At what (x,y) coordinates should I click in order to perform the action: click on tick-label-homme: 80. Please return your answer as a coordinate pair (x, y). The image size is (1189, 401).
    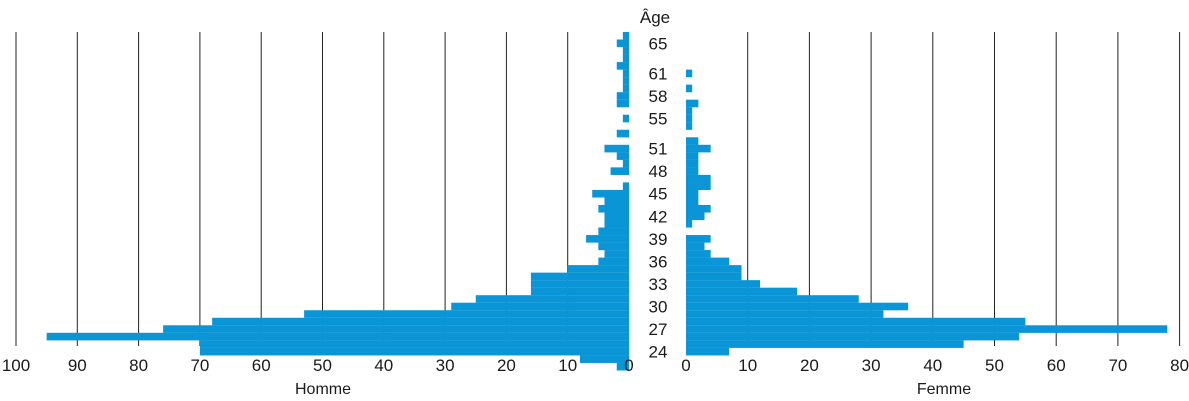
    Looking at the image, I should click on (138, 365).